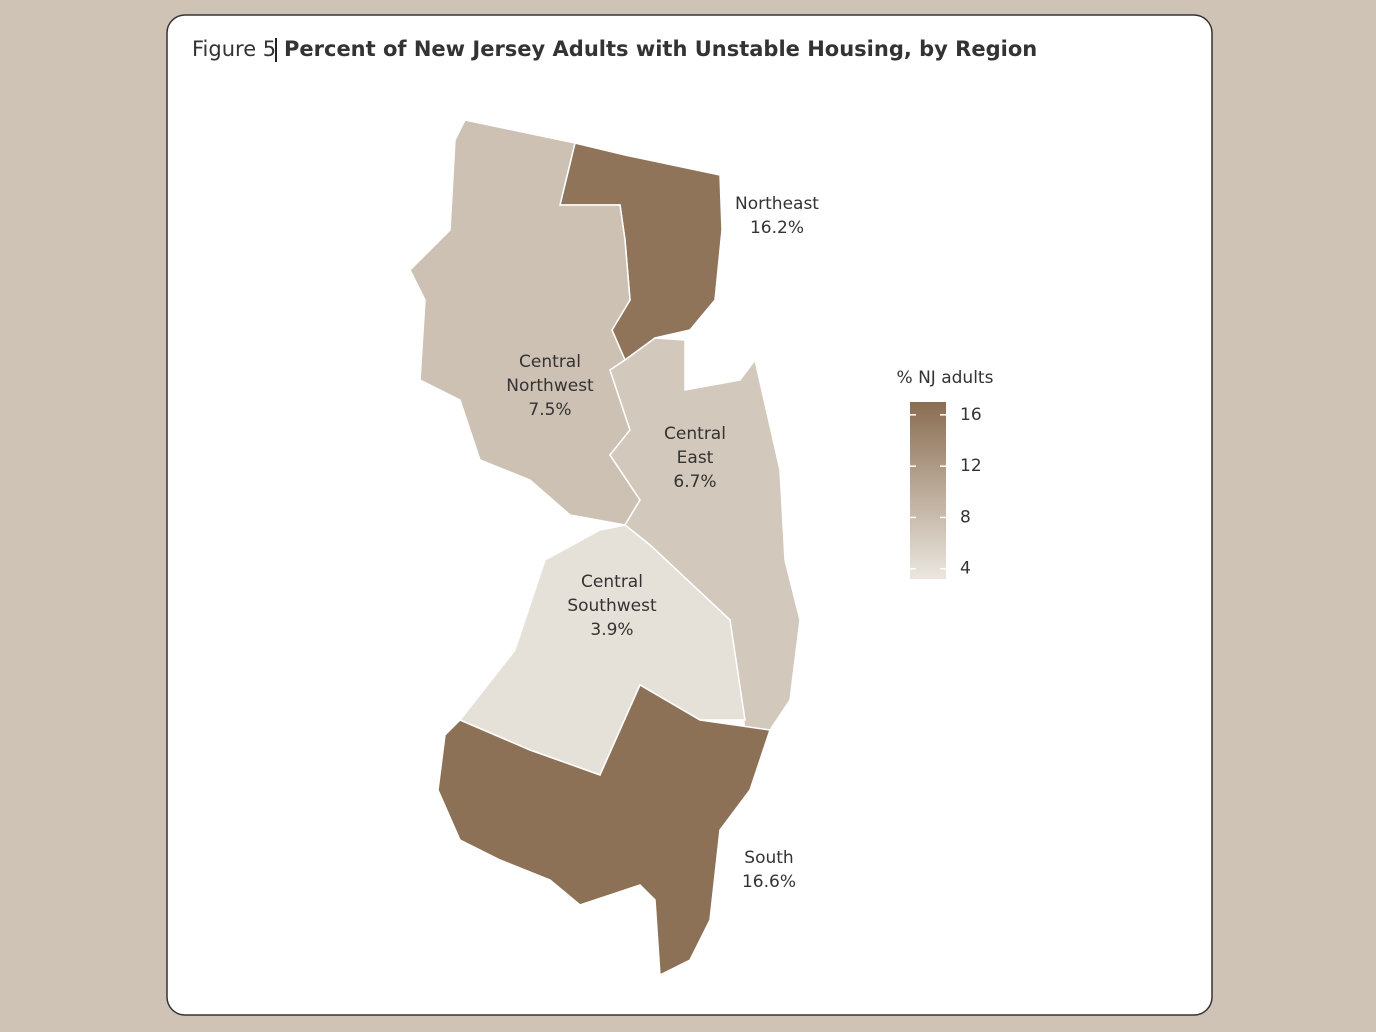 Image resolution: width=1376 pixels, height=1032 pixels. What do you see at coordinates (550, 386) in the screenshot?
I see `region-name: Northwest` at bounding box center [550, 386].